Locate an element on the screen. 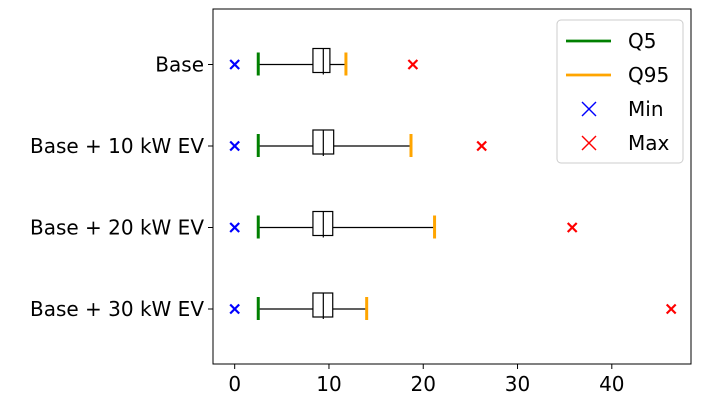 Image resolution: width=703 pixels, height=411 pixels. iqr-box is located at coordinates (321, 60).